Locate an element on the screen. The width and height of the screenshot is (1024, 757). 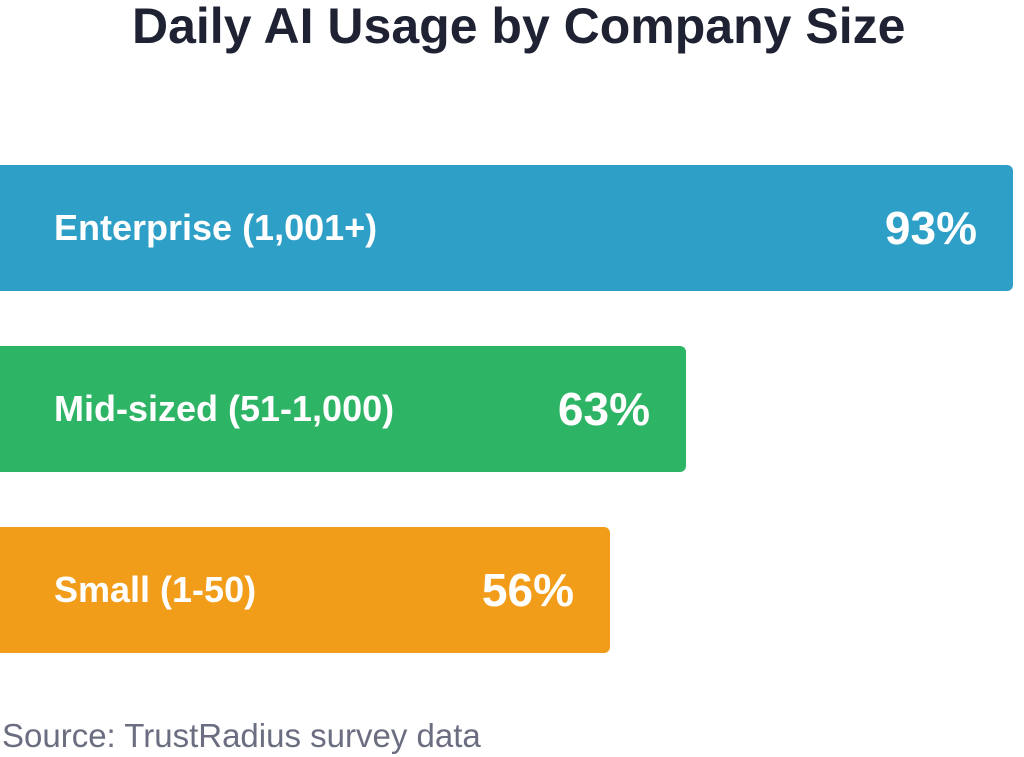
bar-small: Small (1-50) 56% is located at coordinates (305, 590).